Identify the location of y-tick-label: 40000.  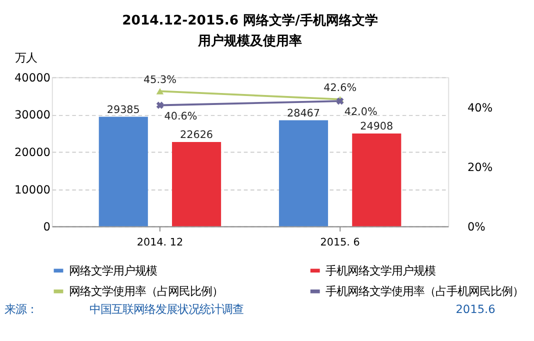
(32, 77).